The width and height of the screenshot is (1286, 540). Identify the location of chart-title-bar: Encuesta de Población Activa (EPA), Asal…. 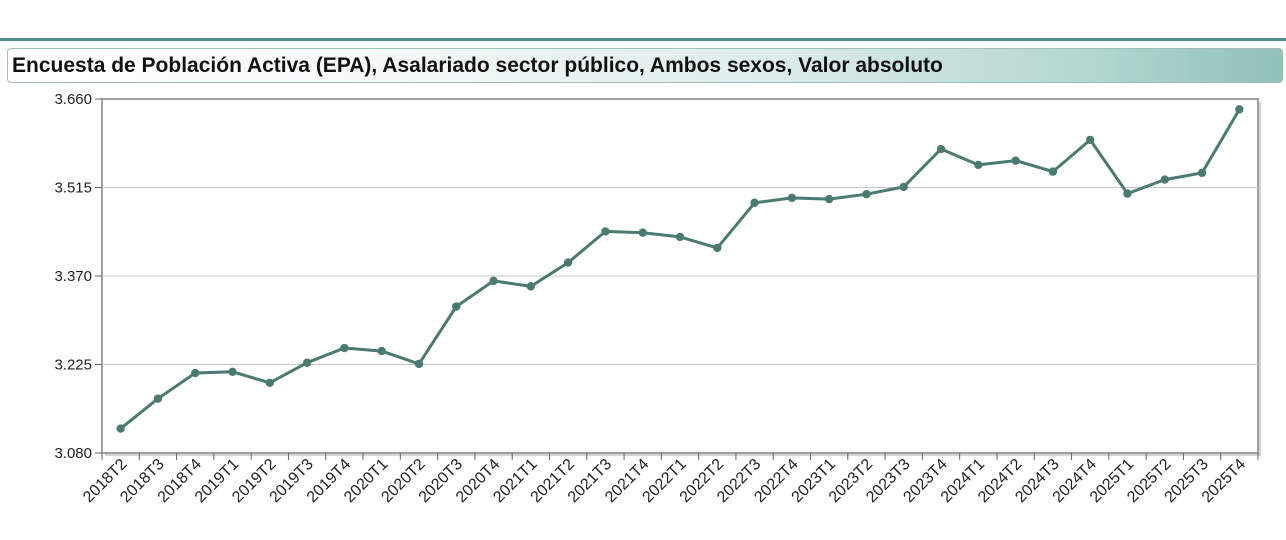
(645, 65).